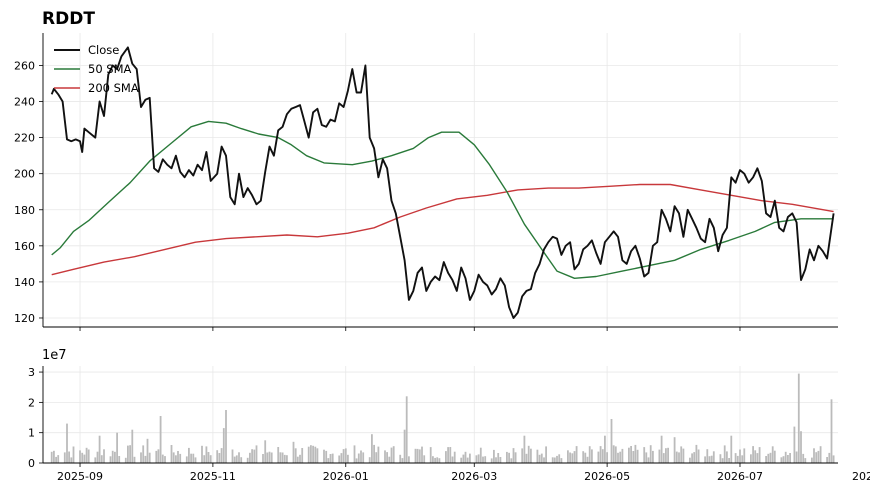 The width and height of the screenshot is (870, 495). What do you see at coordinates (24, 246) in the screenshot?
I see `price-ytick-label: 160` at bounding box center [24, 246].